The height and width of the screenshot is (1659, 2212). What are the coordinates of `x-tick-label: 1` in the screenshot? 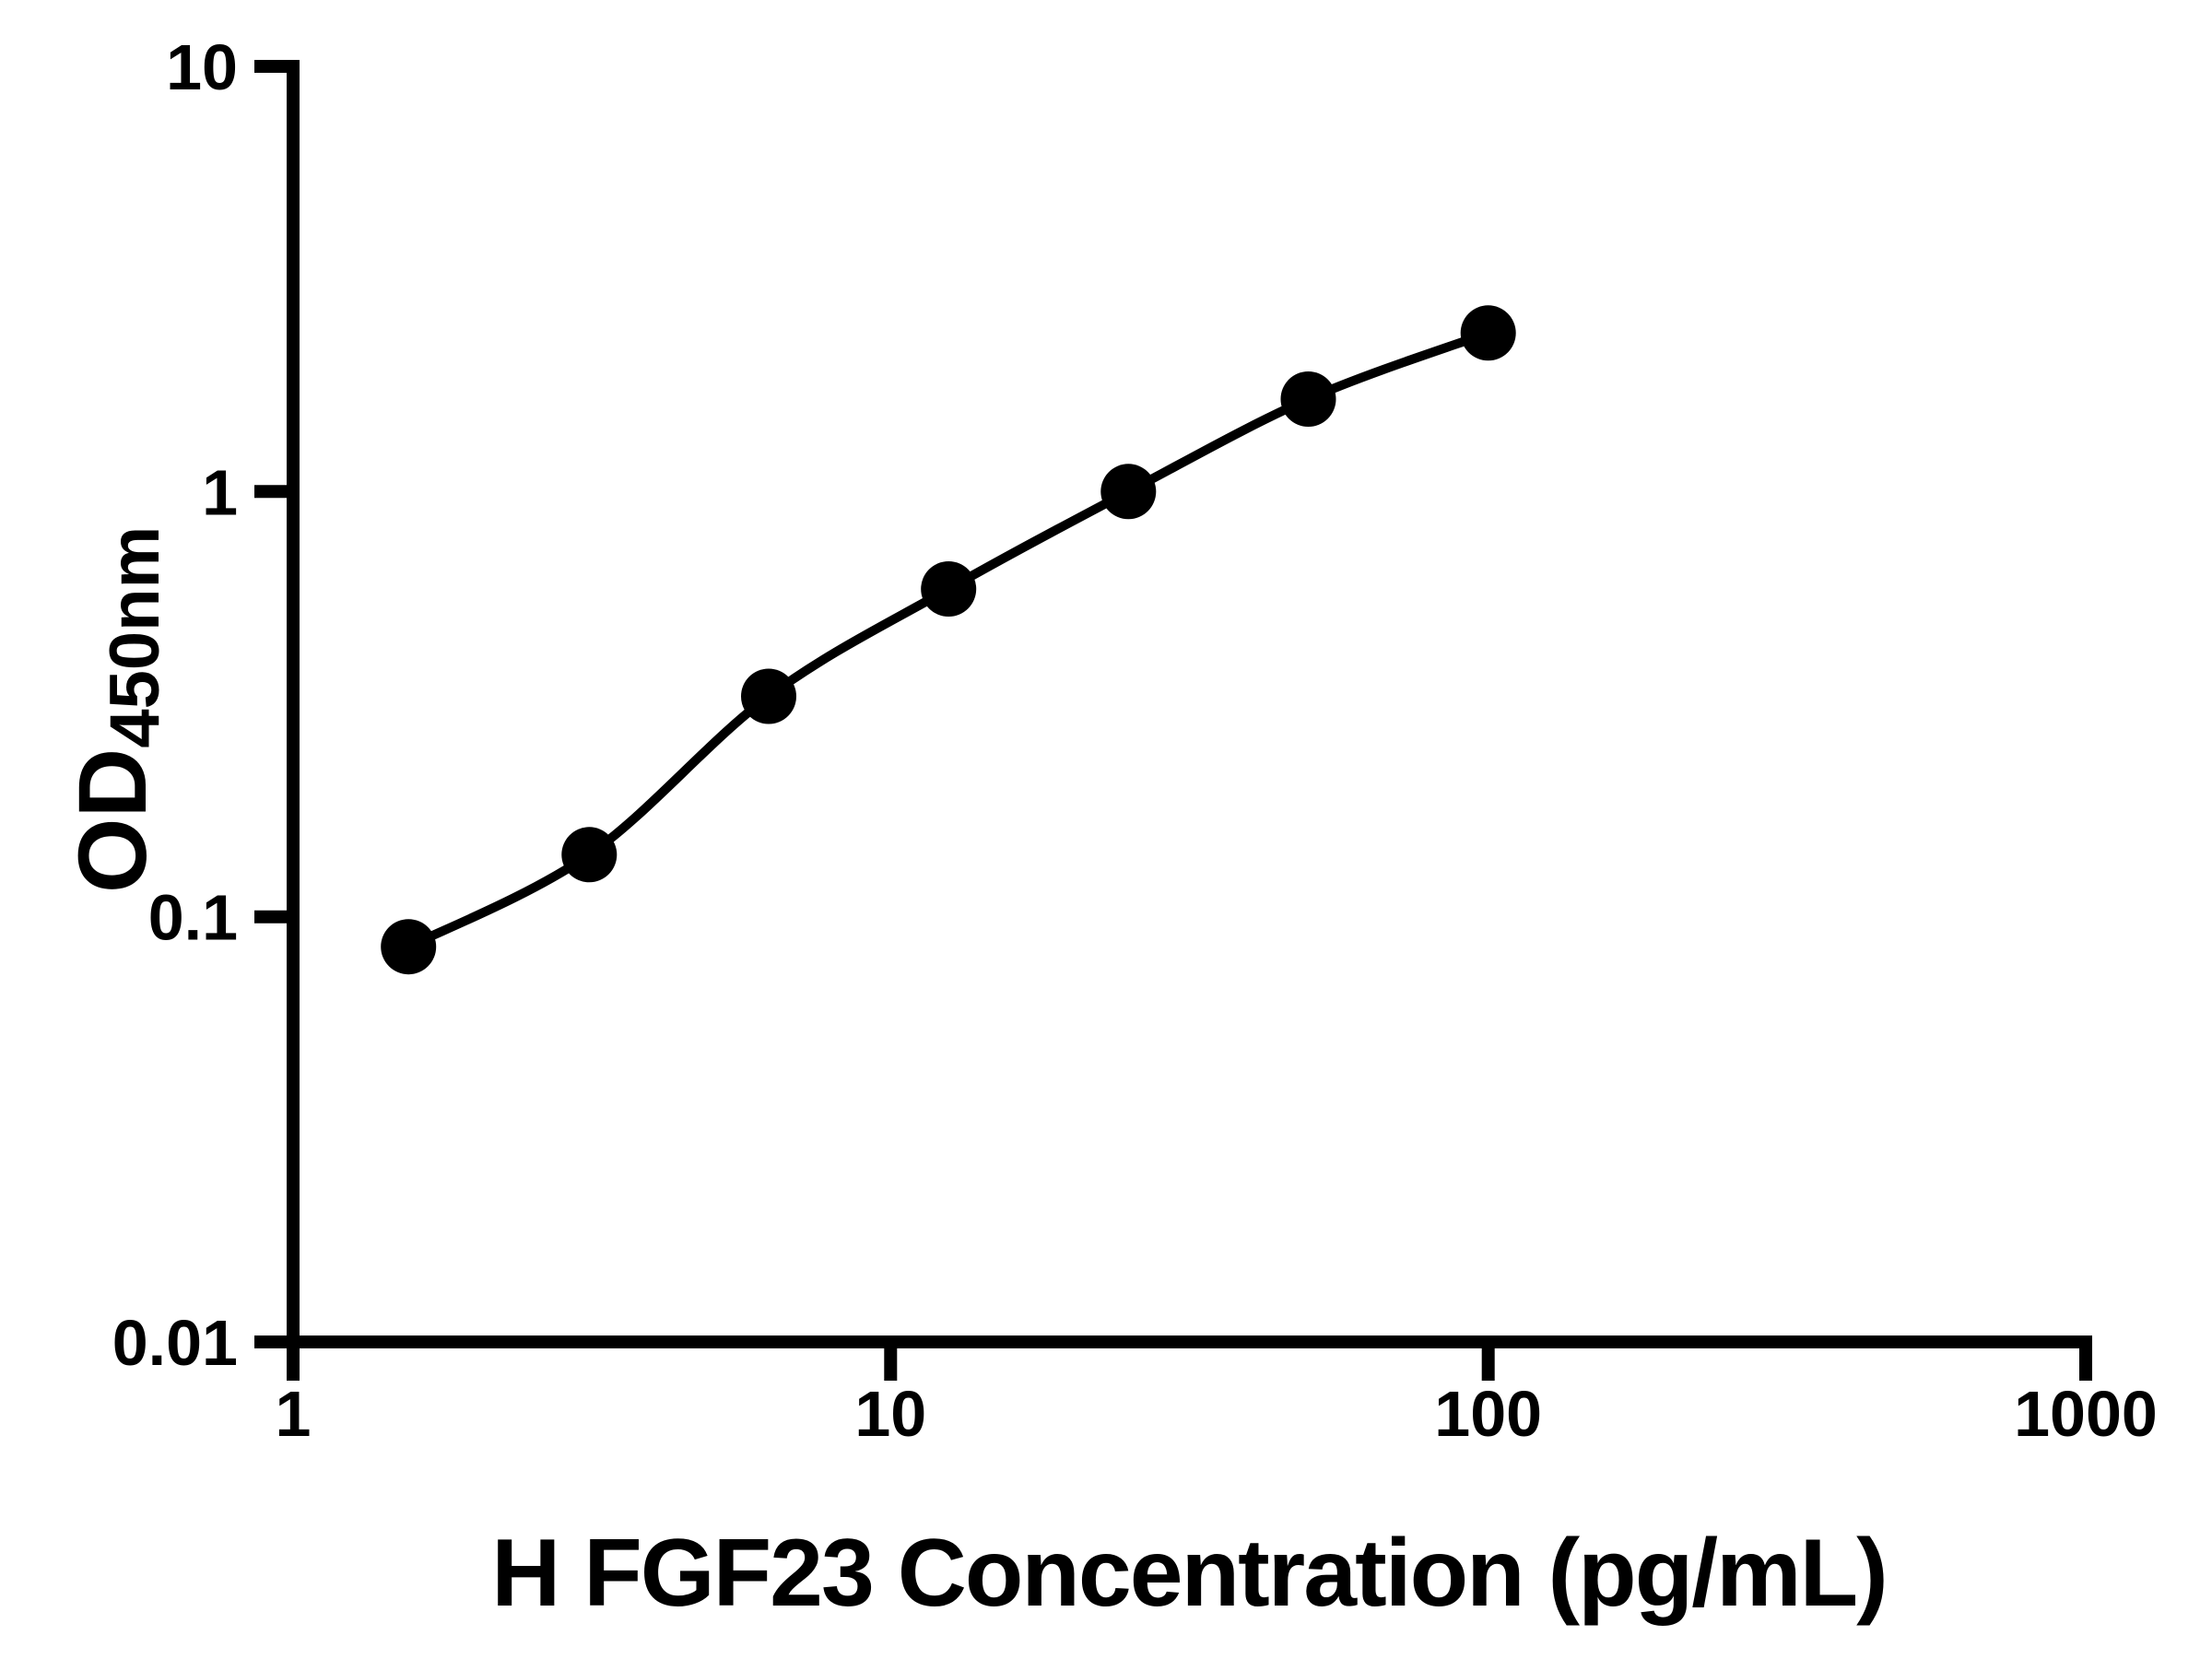 It's located at (294, 1414).